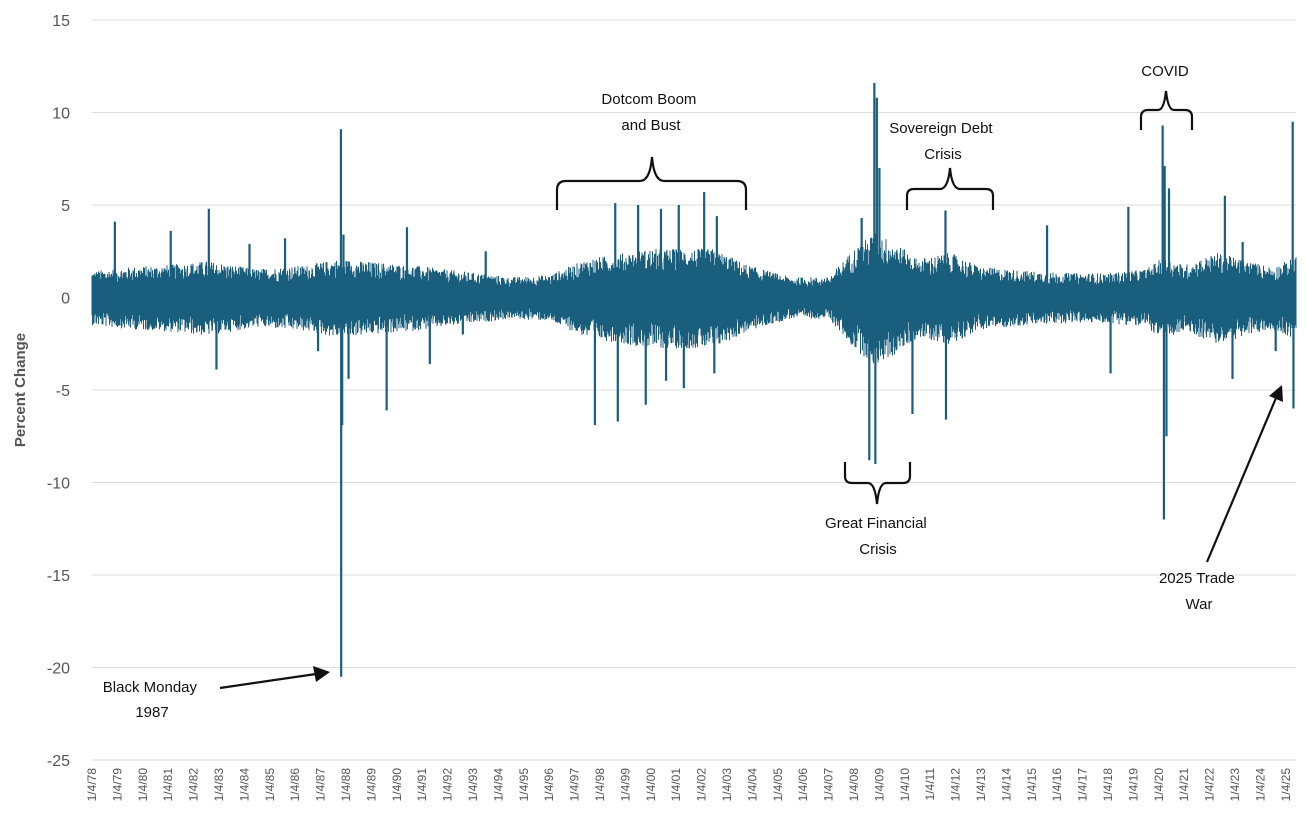 This screenshot has height=816, width=1306. What do you see at coordinates (58, 761) in the screenshot?
I see `y-tick-label: -25` at bounding box center [58, 761].